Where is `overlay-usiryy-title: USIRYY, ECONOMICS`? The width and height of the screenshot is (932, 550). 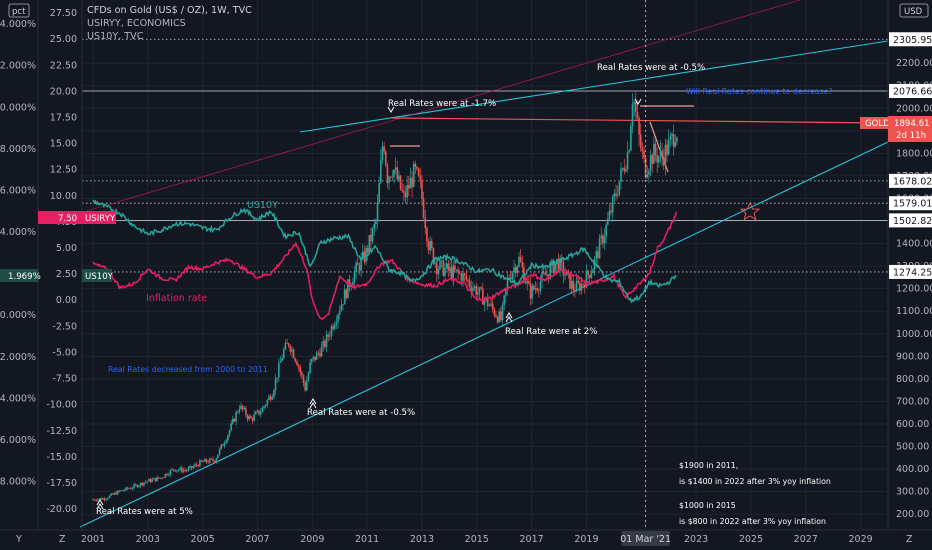 overlay-usiryy-title: USIRYY, ECONOMICS is located at coordinates (136, 23).